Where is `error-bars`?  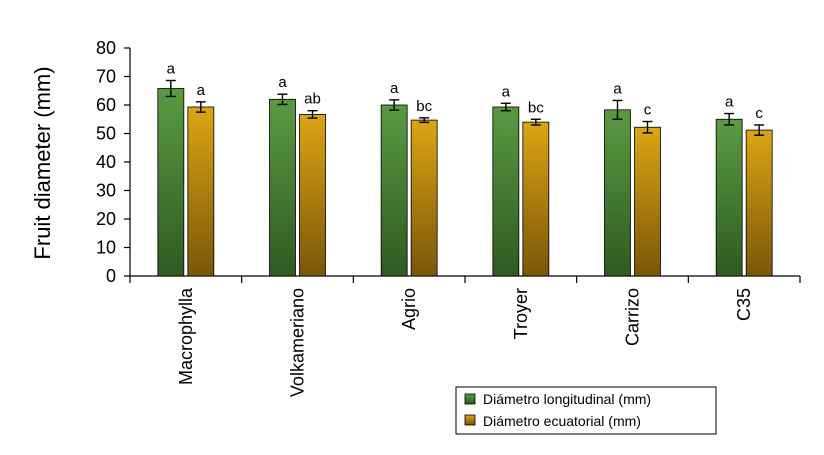
error-bars is located at coordinates (465, 107).